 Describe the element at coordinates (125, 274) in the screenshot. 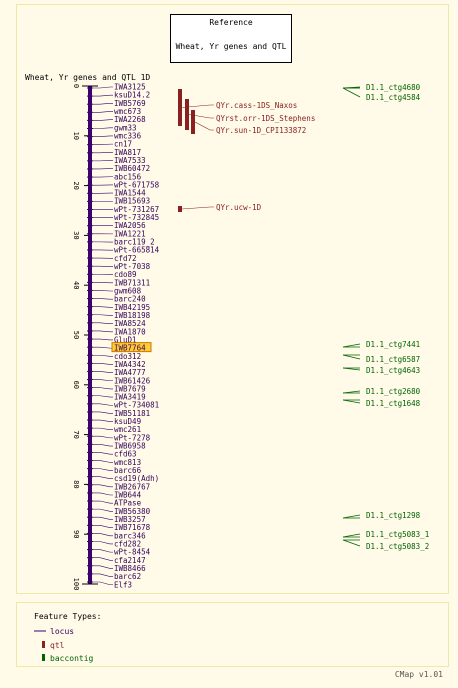

I see `locus-label: cdo89` at that location.